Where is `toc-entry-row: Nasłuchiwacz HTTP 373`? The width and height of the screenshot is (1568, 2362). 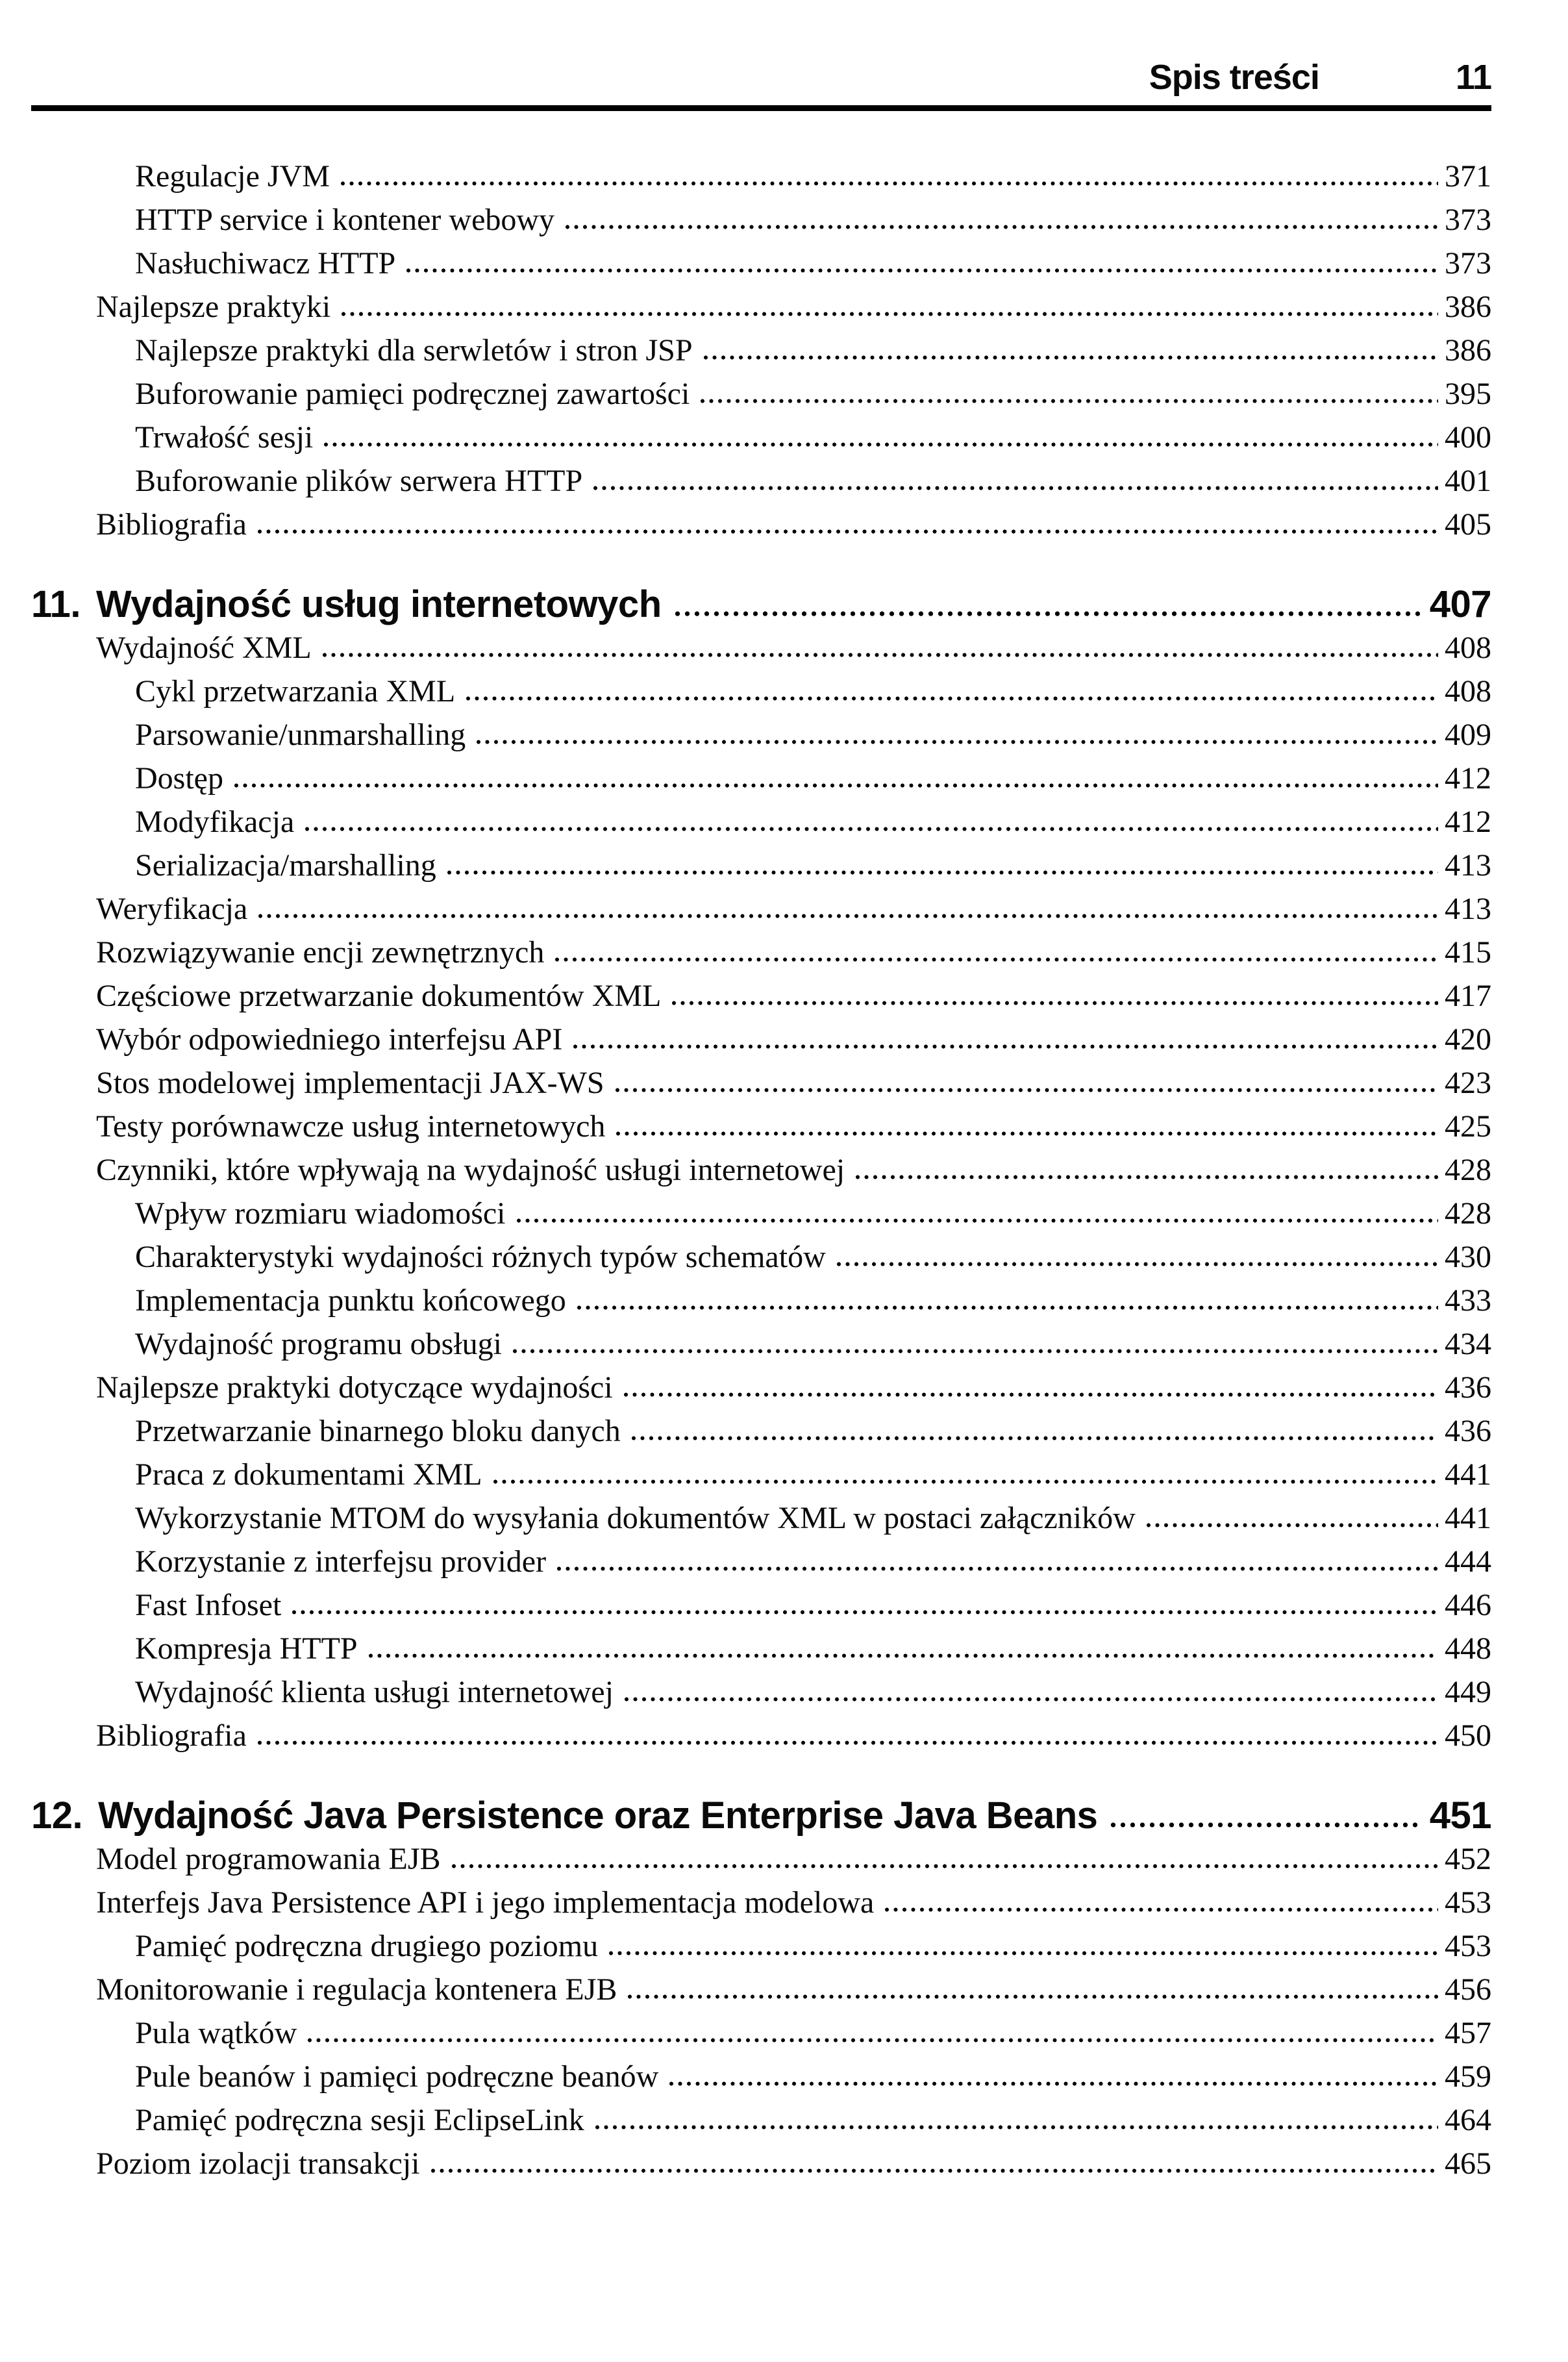
toc-entry-row: Nasłuchiwacz HTTP 373 is located at coordinates (761, 263).